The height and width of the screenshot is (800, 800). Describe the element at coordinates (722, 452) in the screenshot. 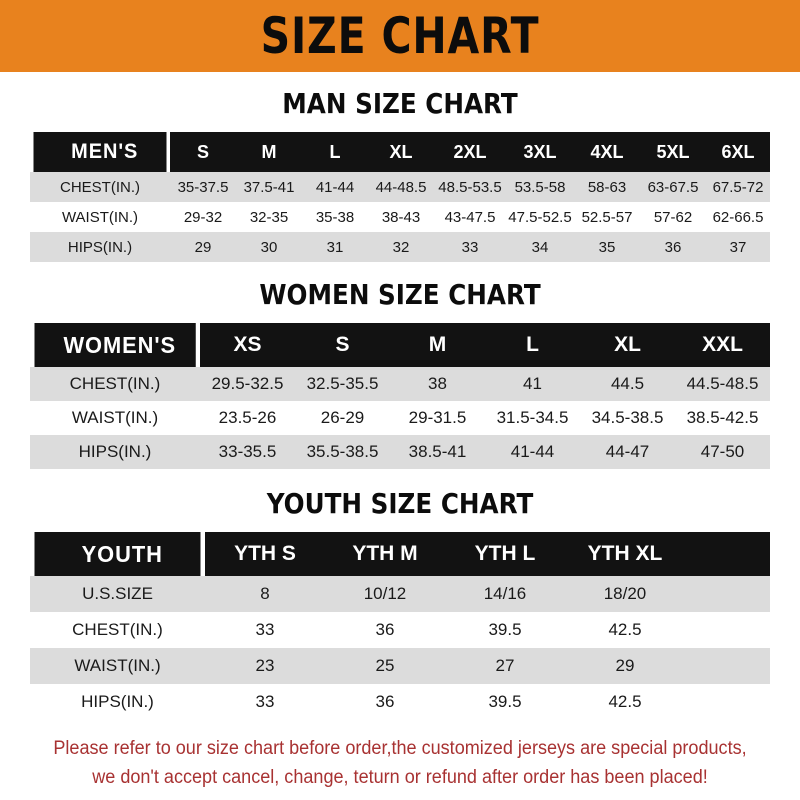

I see `women-hips-xxl: 47-50` at that location.